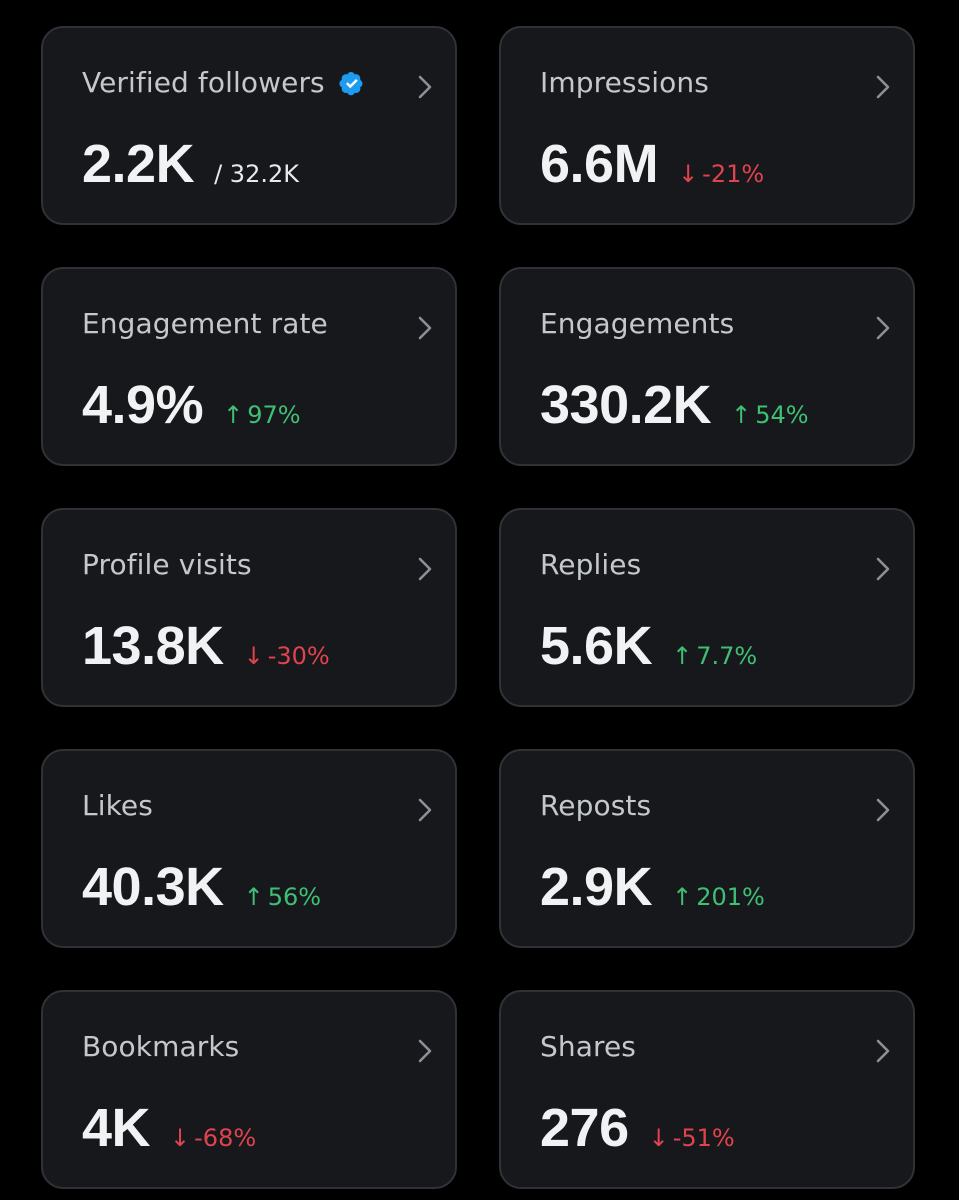 This screenshot has height=1200, width=959. What do you see at coordinates (626, 405) in the screenshot?
I see `metric-value: 330.2K` at bounding box center [626, 405].